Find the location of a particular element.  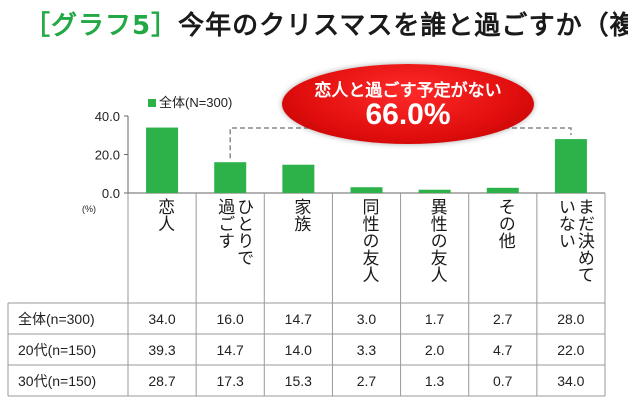

legend-swatch is located at coordinates (152, 103).